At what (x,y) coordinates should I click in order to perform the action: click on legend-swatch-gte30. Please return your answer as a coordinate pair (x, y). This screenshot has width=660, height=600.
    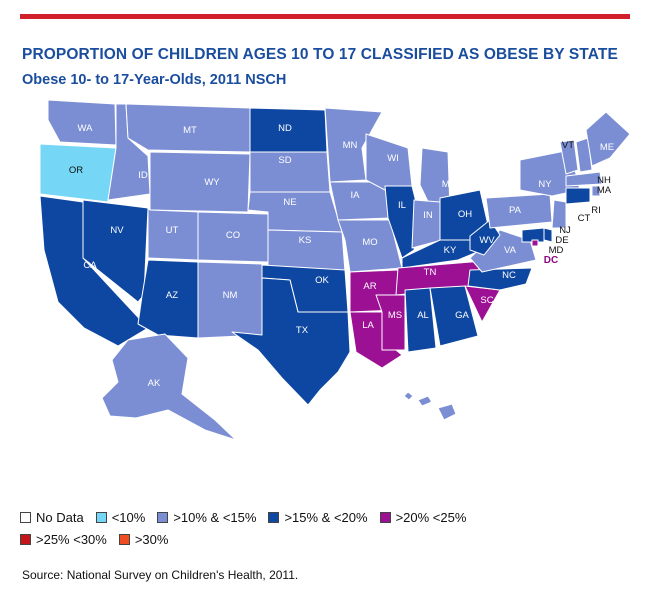
    Looking at the image, I should click on (124, 539).